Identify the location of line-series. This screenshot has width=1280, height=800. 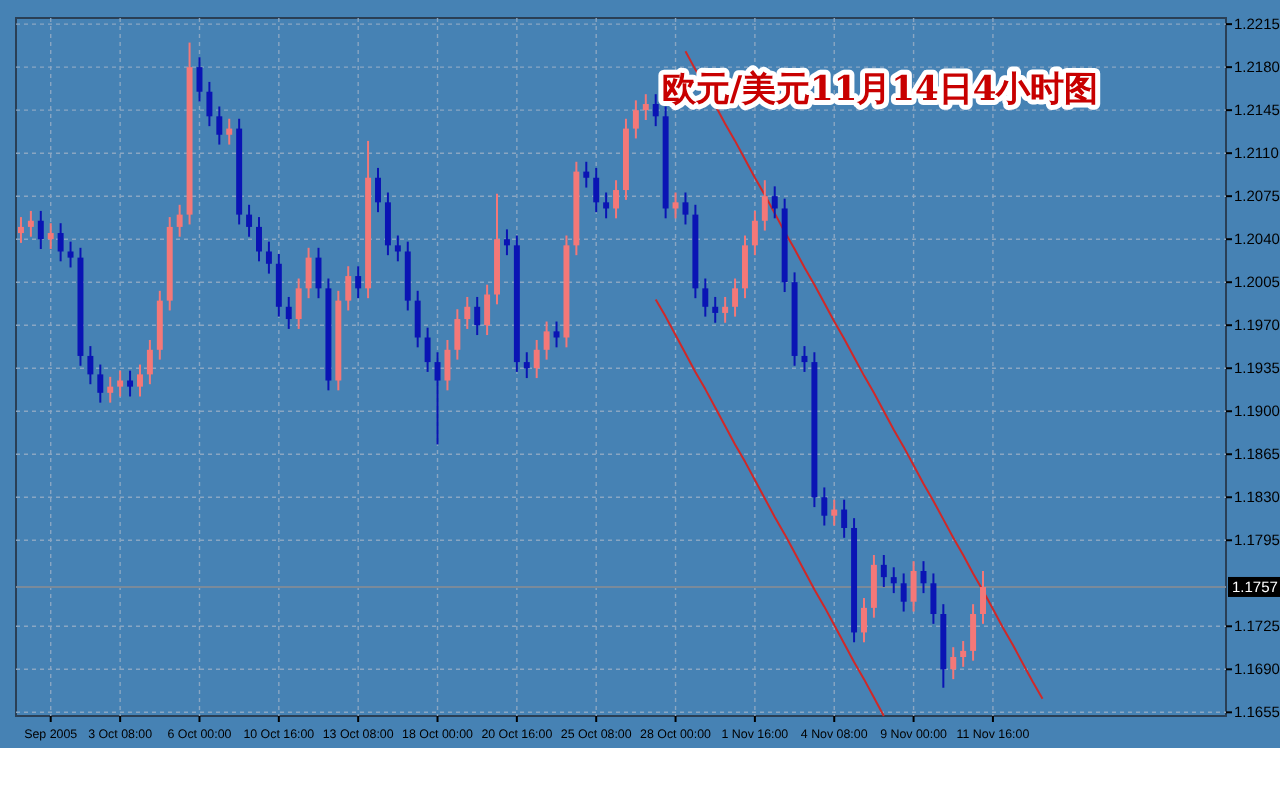
(769, 507).